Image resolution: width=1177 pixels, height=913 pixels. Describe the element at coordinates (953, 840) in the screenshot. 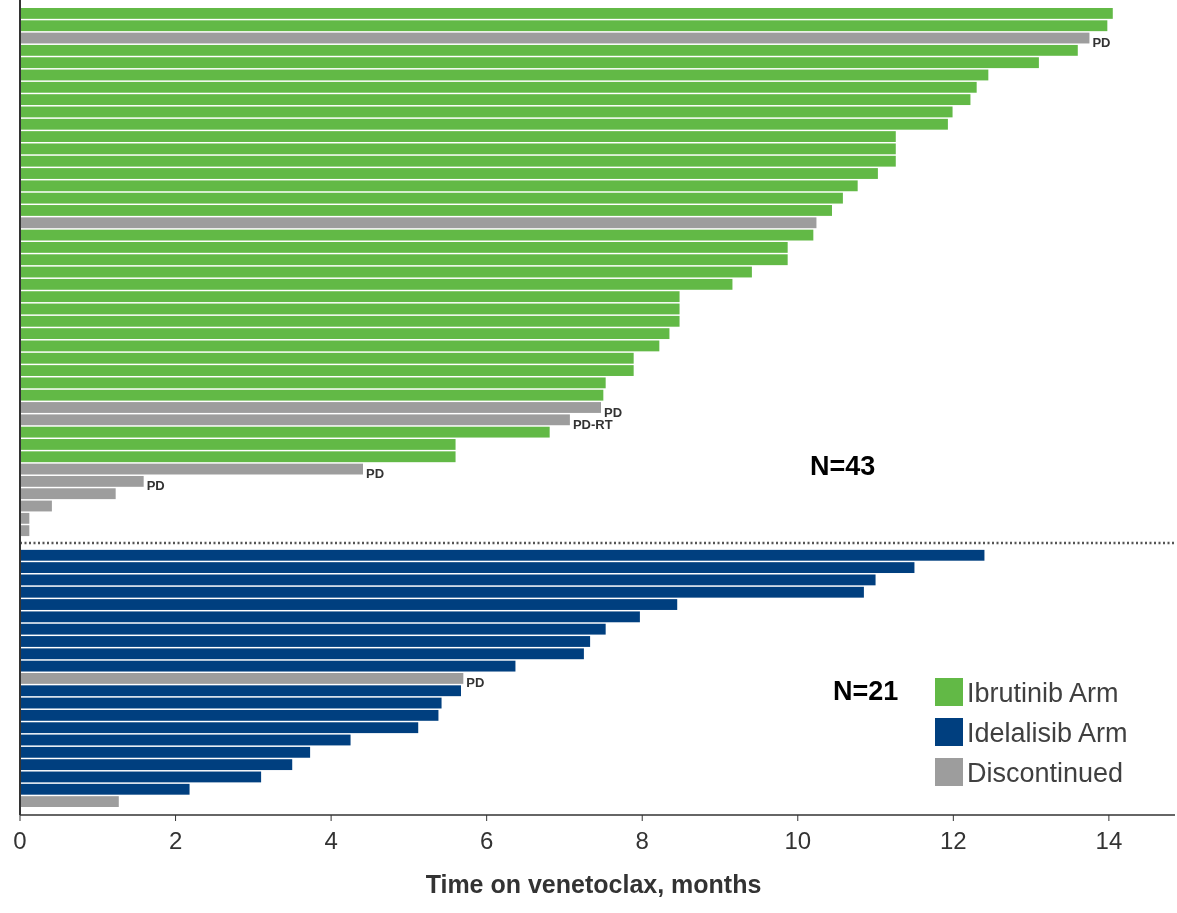

I see `x-tick-label: 12` at that location.